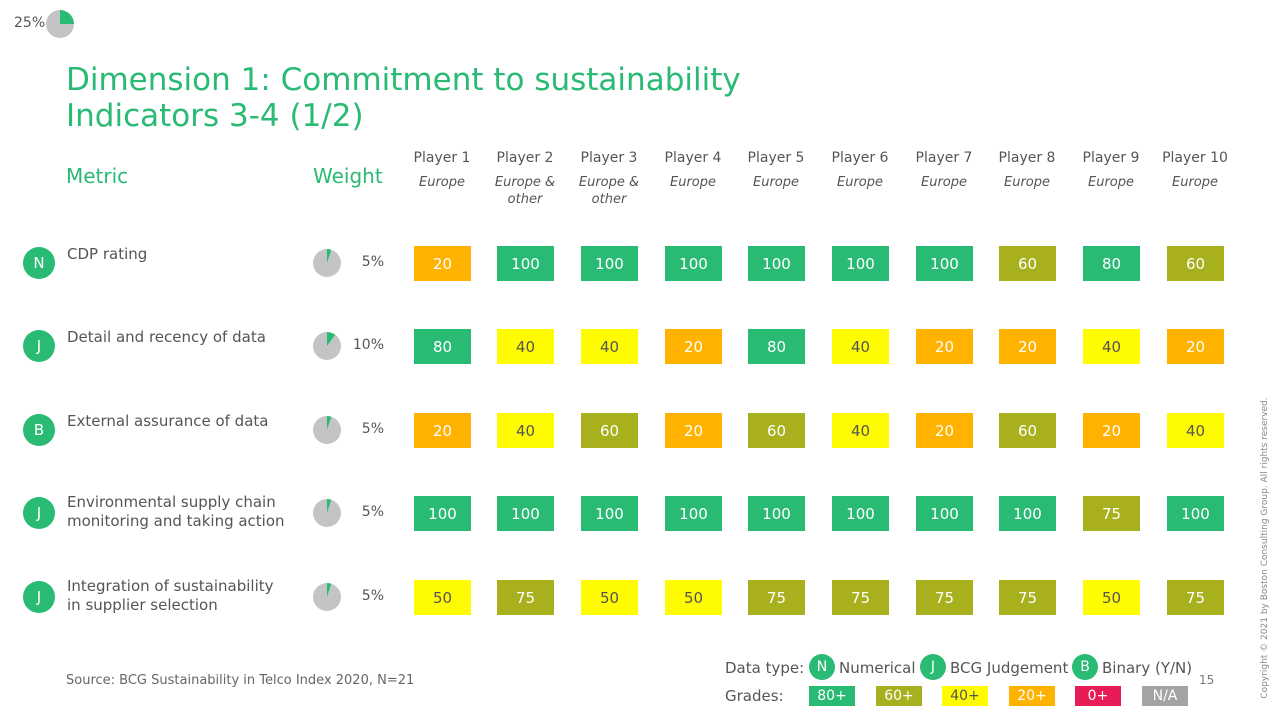 Image resolution: width=1280 pixels, height=720 pixels. I want to click on title-line-2: Indicators 3-4 (1/2), so click(215, 116).